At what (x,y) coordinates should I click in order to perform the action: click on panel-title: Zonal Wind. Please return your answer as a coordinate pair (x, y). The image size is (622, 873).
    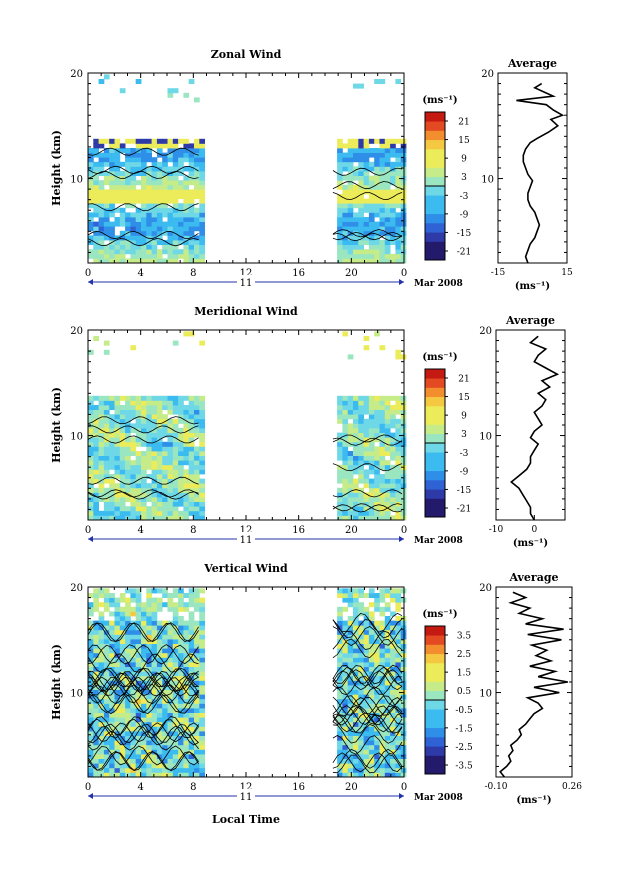
    Looking at the image, I should click on (246, 54).